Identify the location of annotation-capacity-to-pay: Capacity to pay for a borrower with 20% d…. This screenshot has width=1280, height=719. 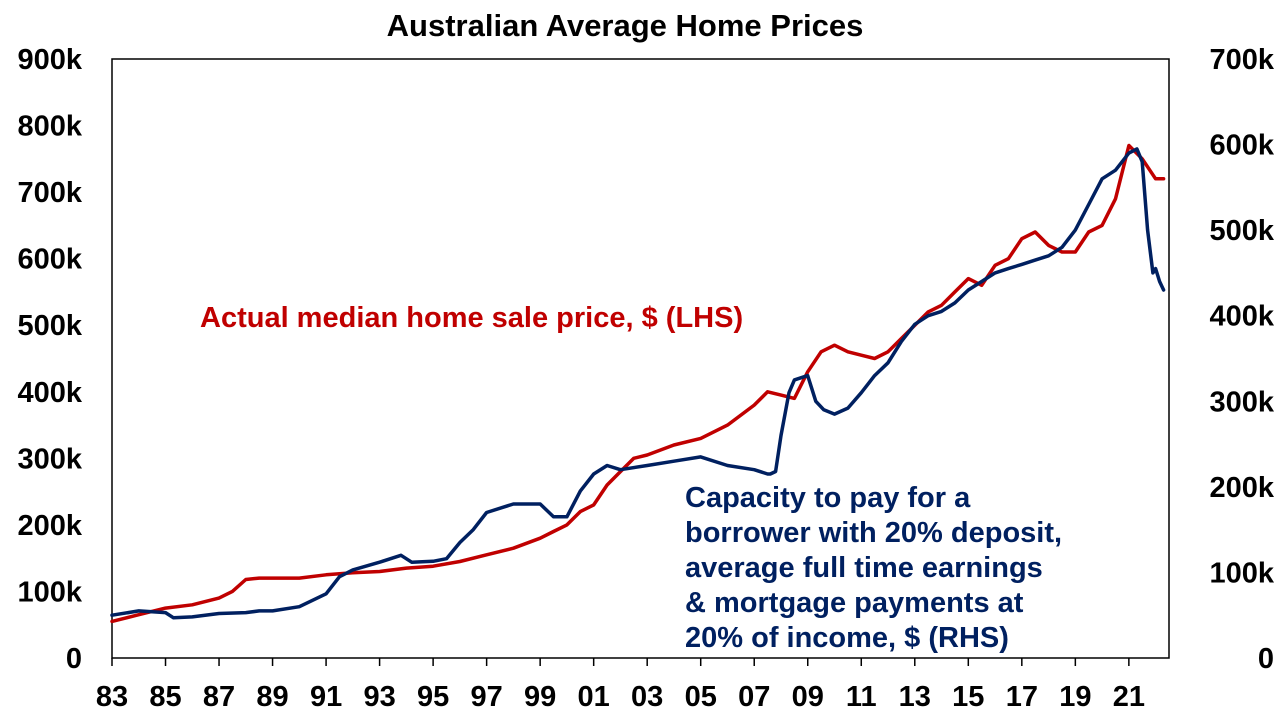
(873, 568).